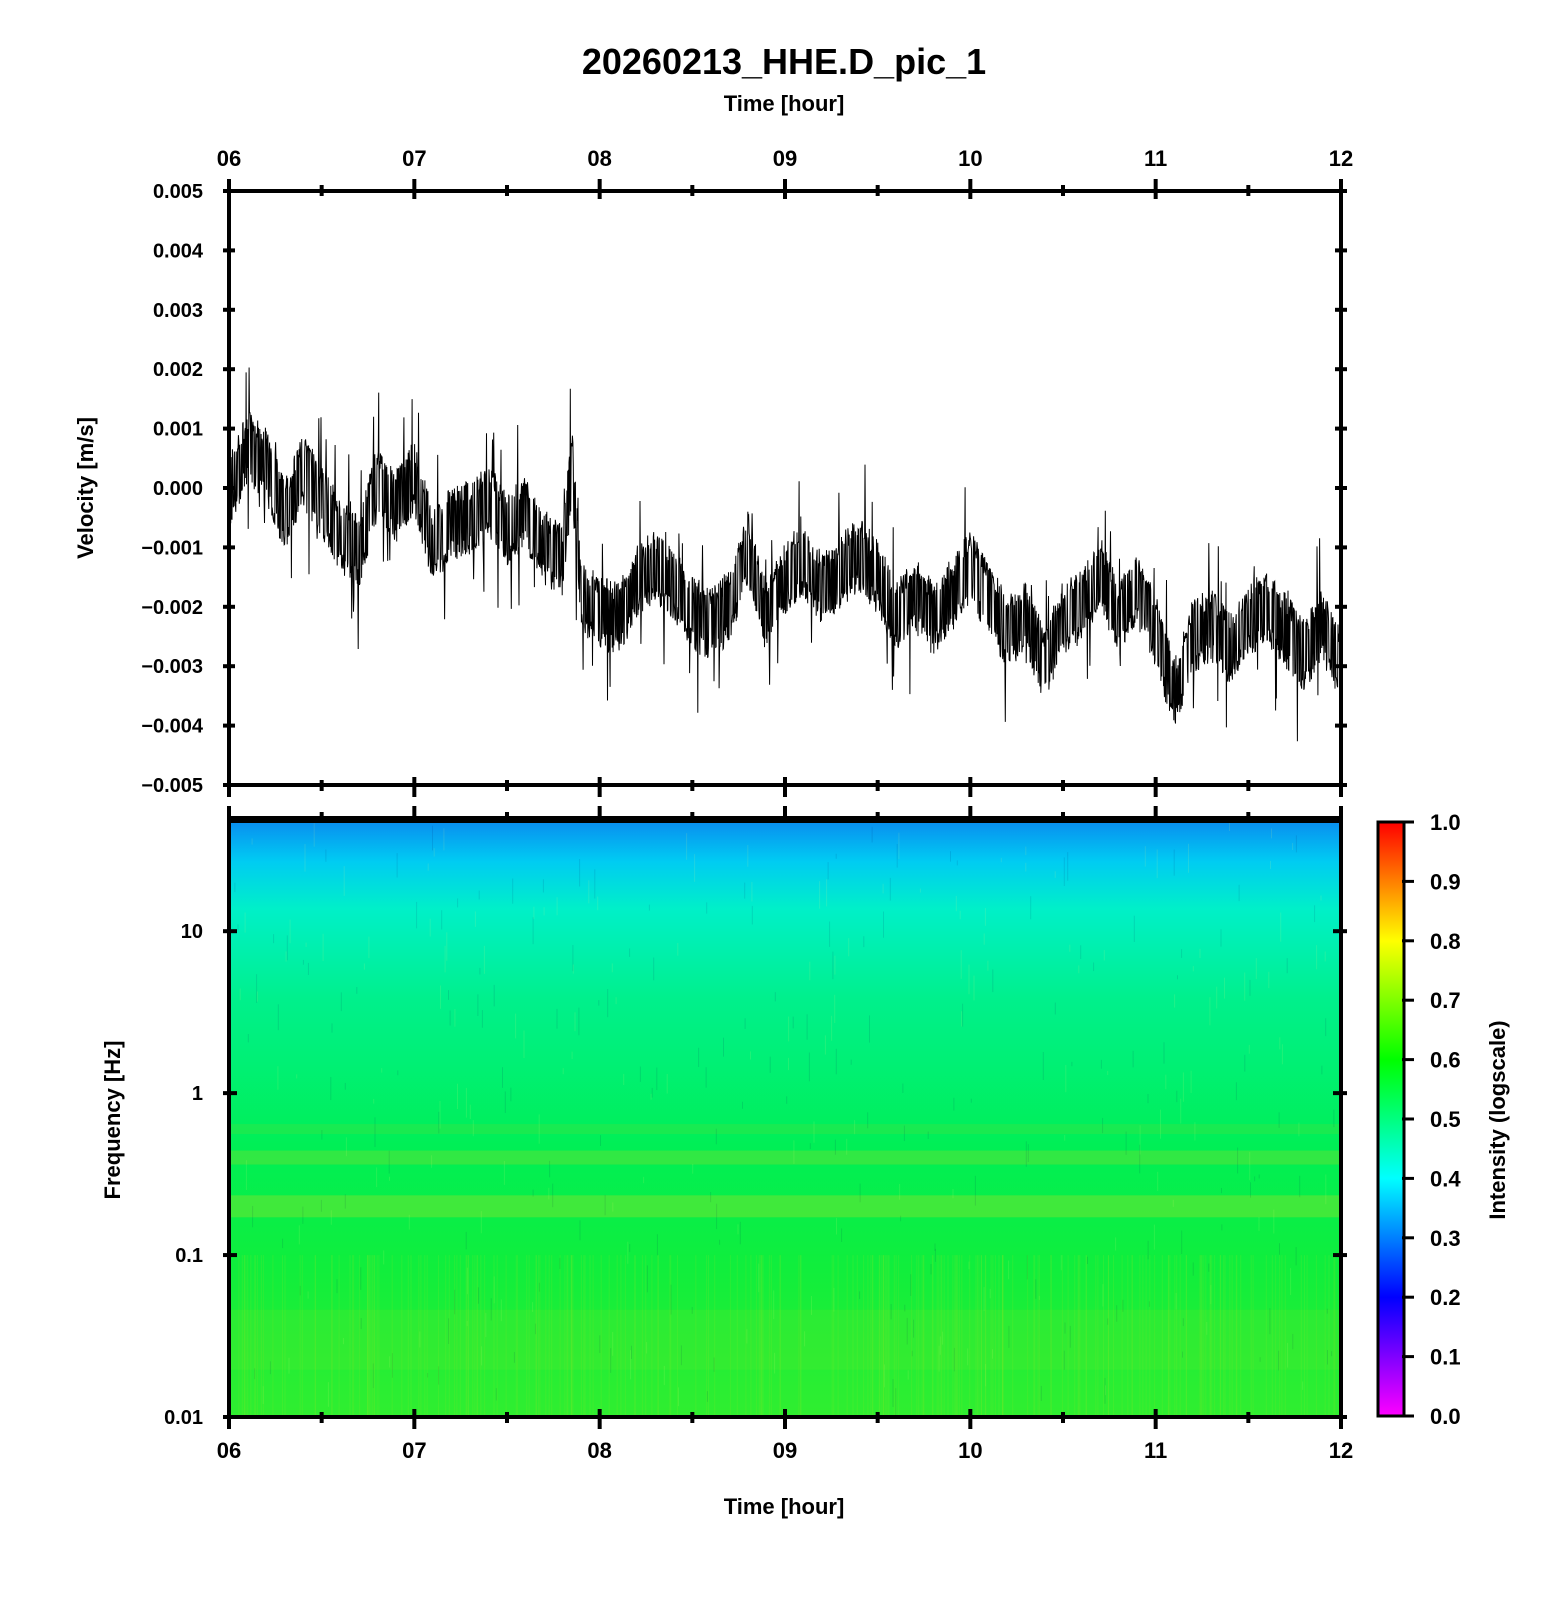  I want to click on spectrogram-x-tick-labels: 06 07 08 09 10 11 12, so click(785, 1450).